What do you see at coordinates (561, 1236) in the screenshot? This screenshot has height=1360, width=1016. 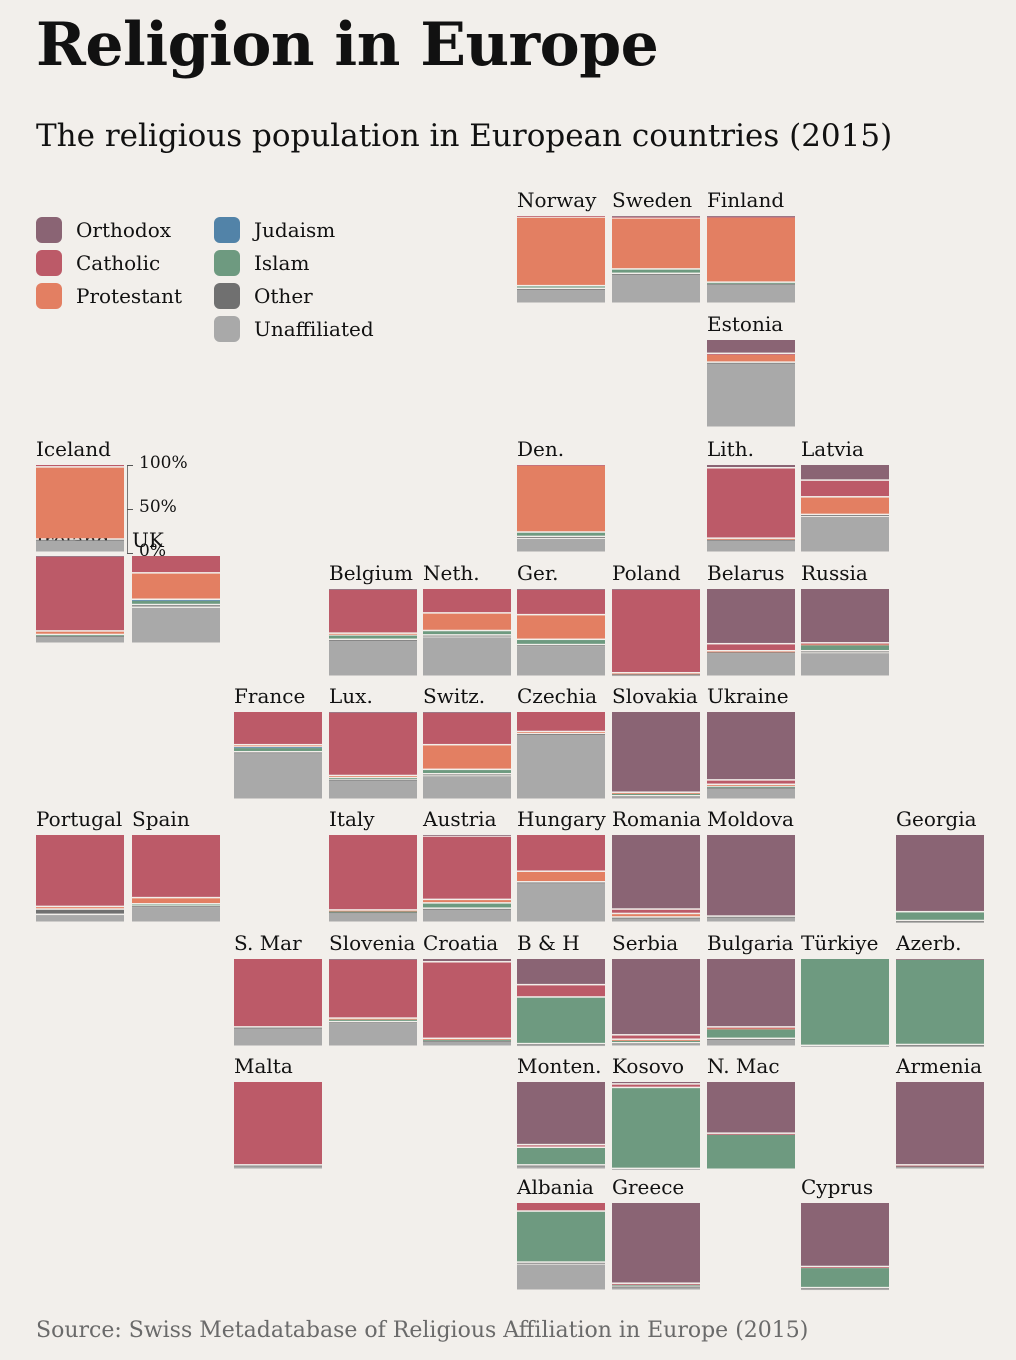 I see `bar-segment-albania-islam` at bounding box center [561, 1236].